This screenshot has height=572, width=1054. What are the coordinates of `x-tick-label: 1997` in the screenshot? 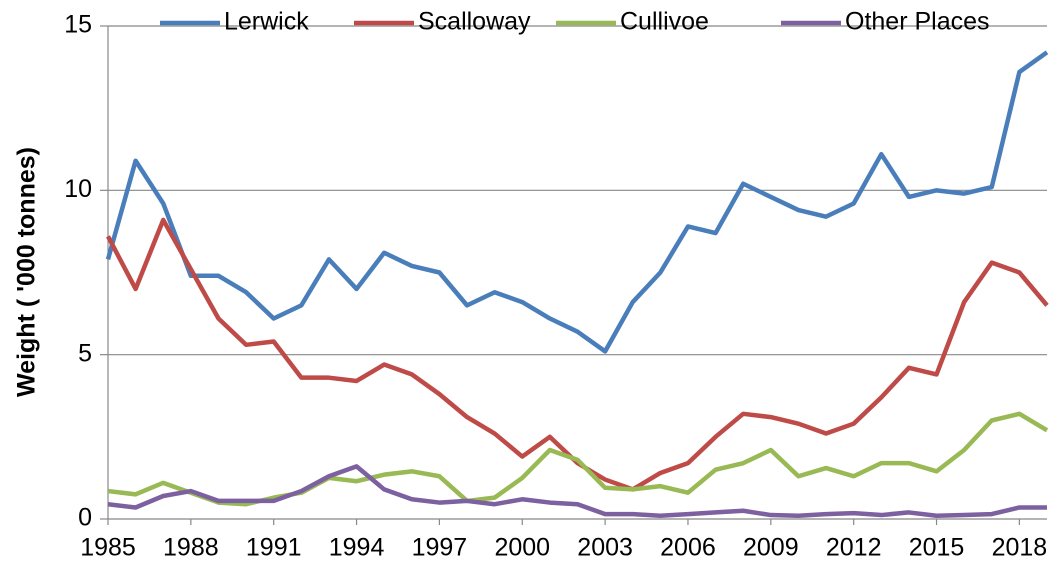 It's located at (440, 548).